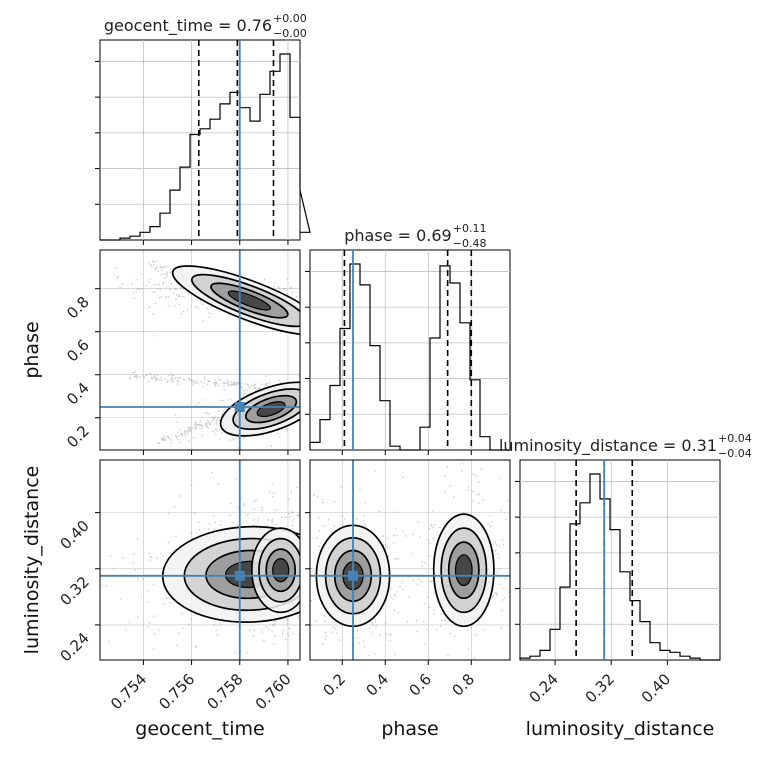 The height and width of the screenshot is (760, 760). I want to click on title-text: luminosity_distance = 0.31, so click(608, 446).